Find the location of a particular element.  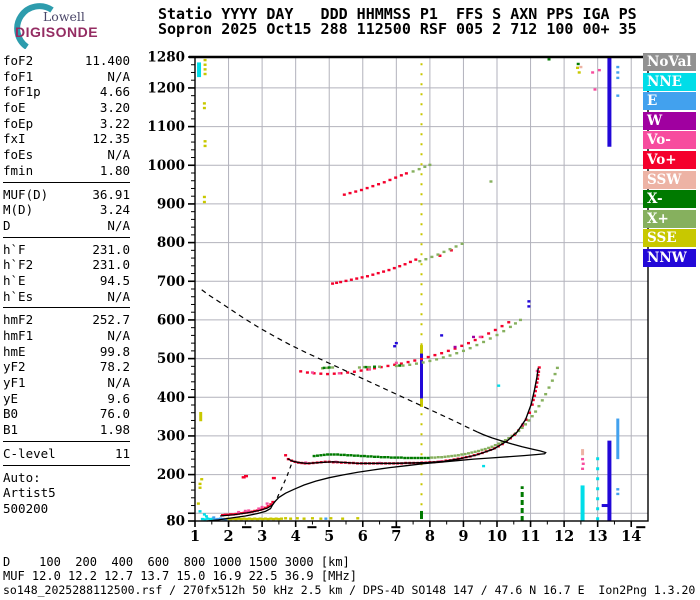

param-label: B1 is located at coordinates (11, 430).